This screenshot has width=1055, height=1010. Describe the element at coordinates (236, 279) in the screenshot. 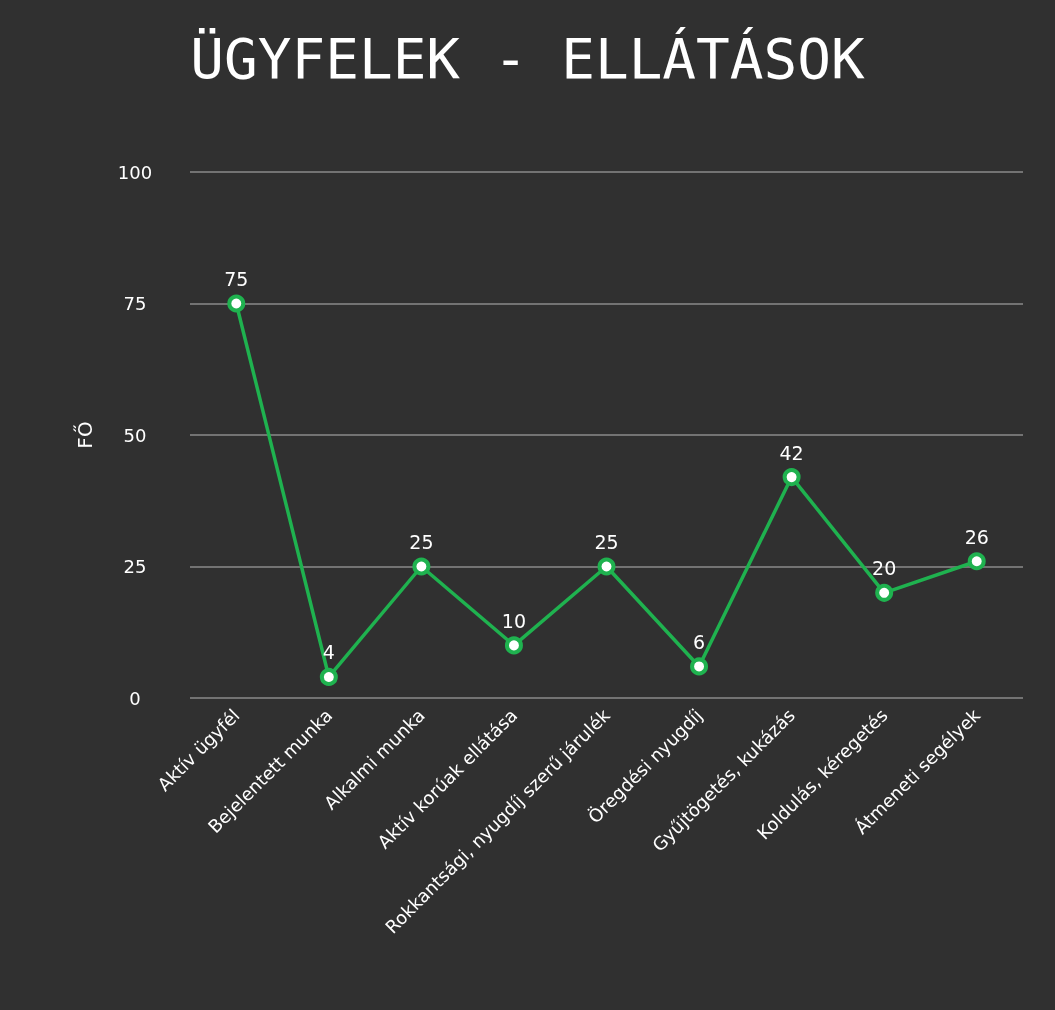

I see `data-label: 75` at that location.